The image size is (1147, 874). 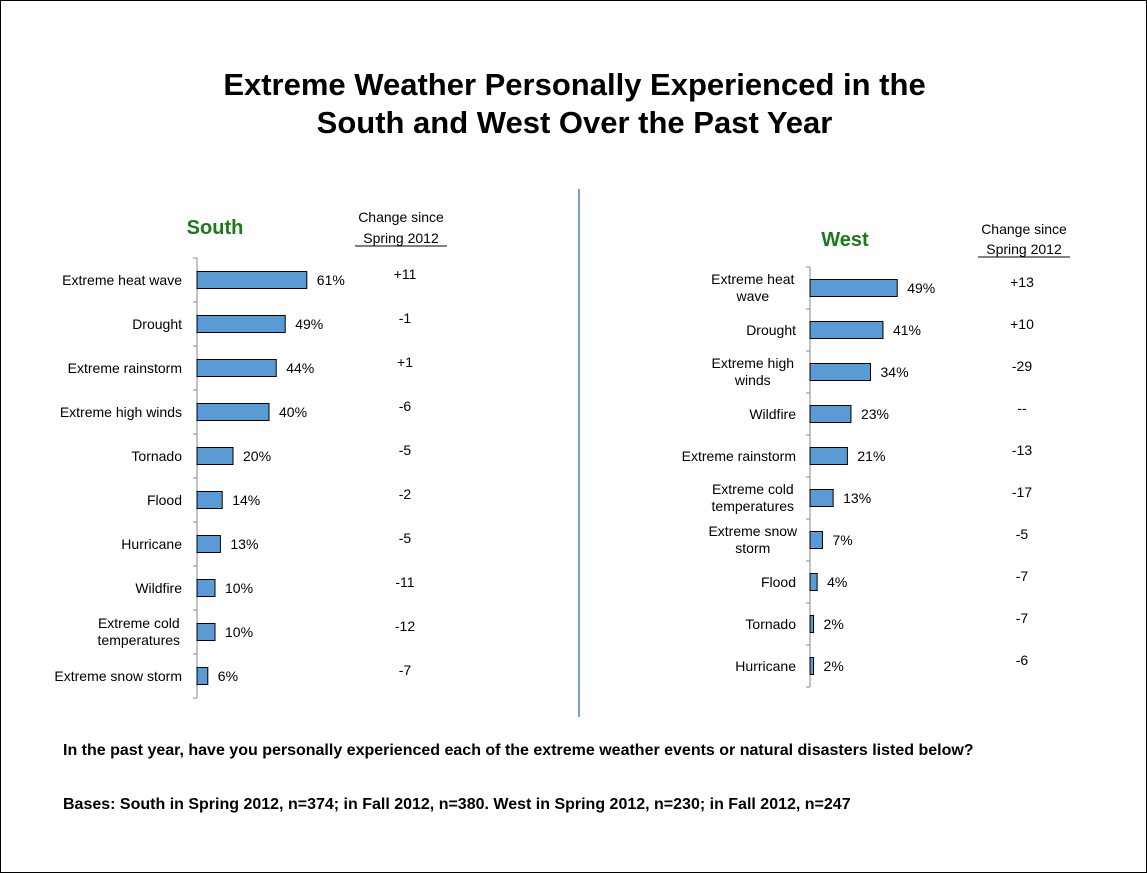 What do you see at coordinates (1022, 660) in the screenshot?
I see `west-change-value: -6` at bounding box center [1022, 660].